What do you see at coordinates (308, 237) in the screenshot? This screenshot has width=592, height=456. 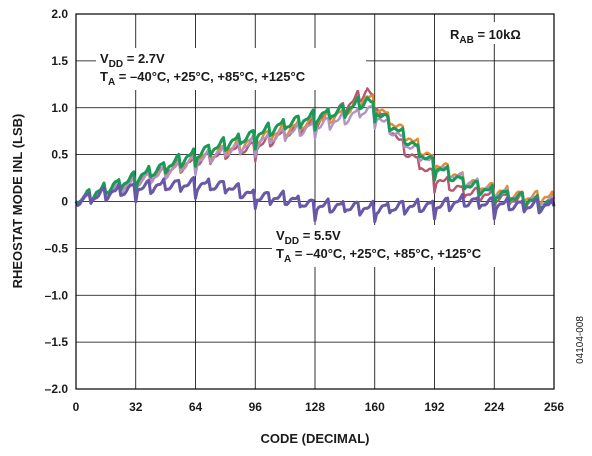 I see `vdd-high-label: VDD = 5.5V` at bounding box center [308, 237].